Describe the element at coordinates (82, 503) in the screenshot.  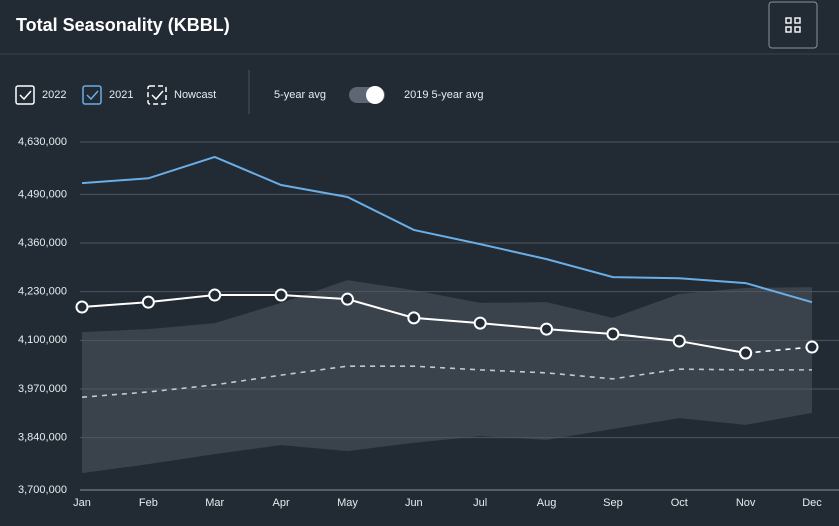
I see `x-tick-label: Jan` at that location.